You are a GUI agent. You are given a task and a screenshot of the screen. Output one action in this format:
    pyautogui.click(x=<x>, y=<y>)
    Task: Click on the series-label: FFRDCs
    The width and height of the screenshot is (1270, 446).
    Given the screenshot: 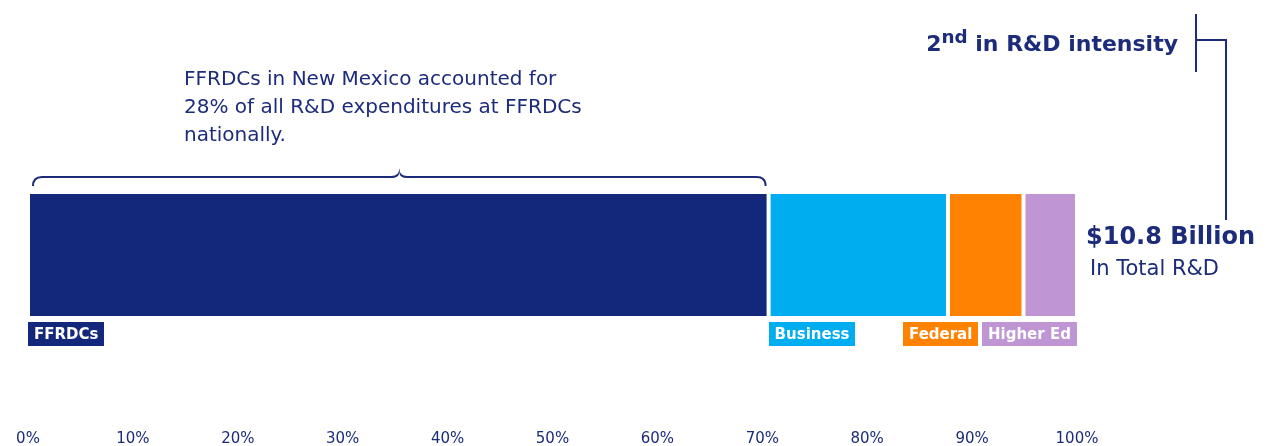 What is the action you would take?
    pyautogui.click(x=66, y=334)
    